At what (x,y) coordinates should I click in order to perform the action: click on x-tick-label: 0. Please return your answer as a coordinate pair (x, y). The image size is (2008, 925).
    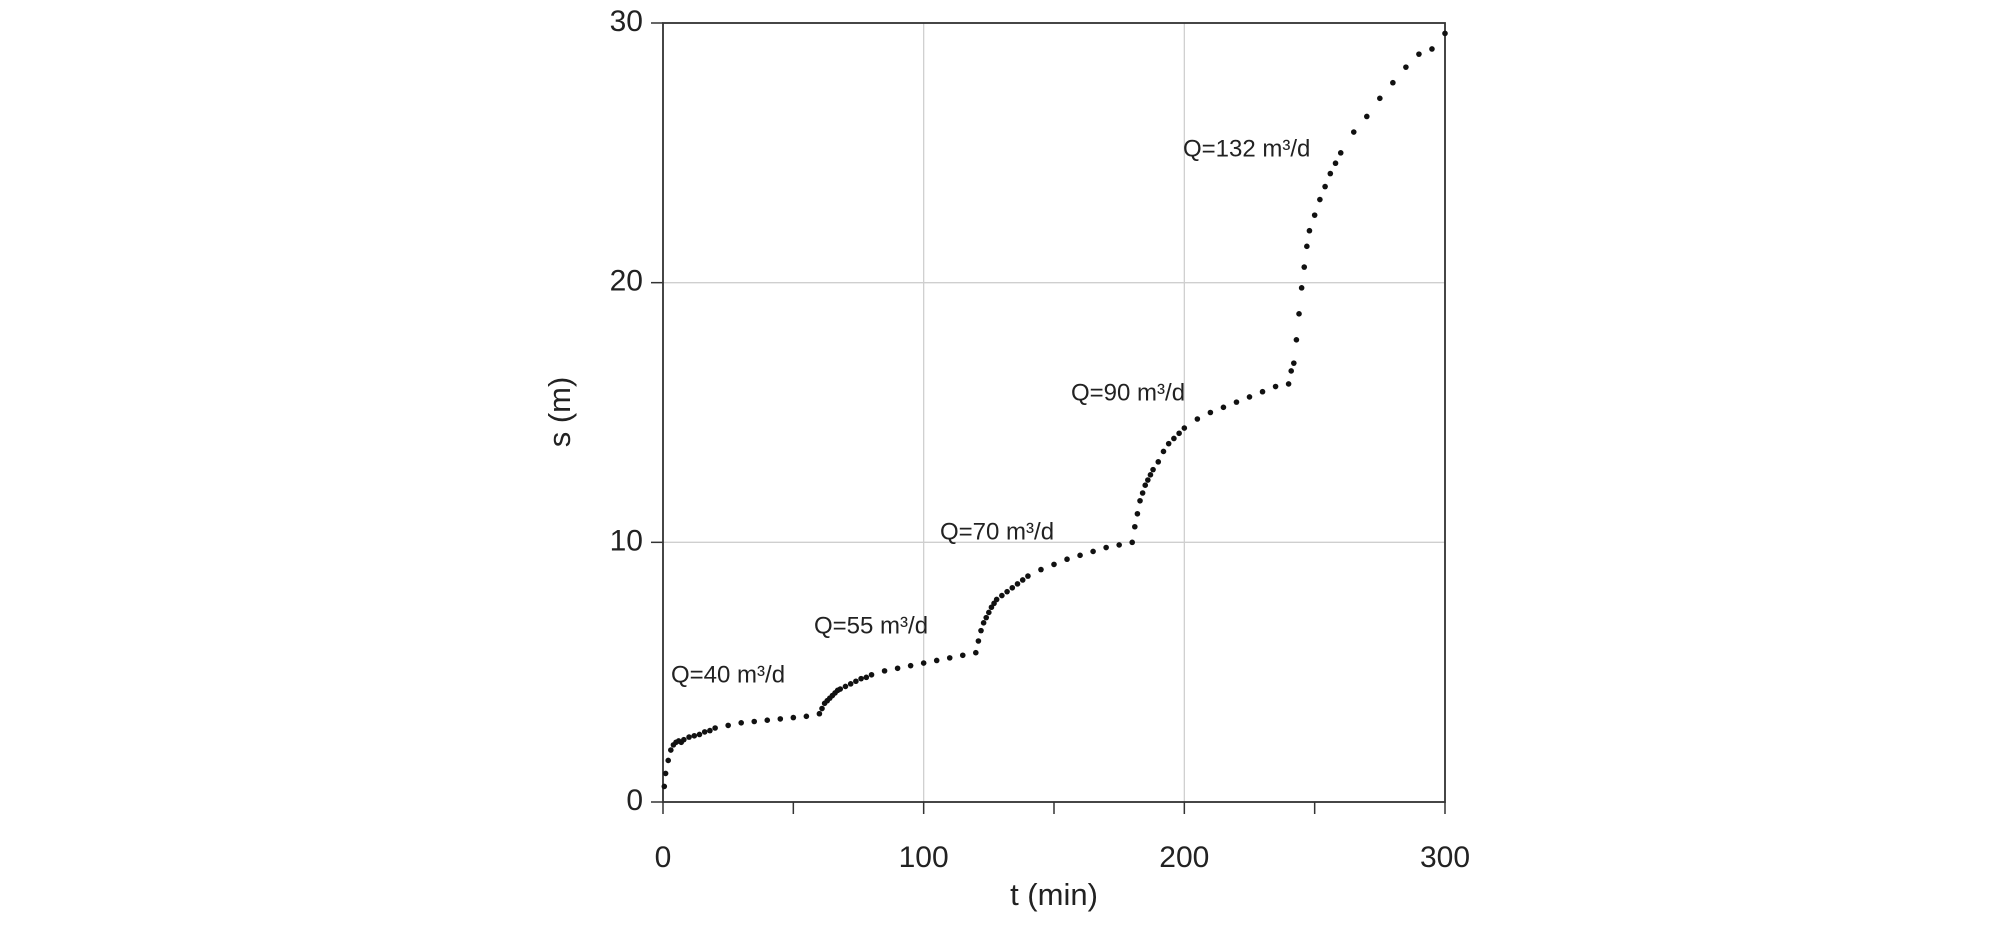
    Looking at the image, I should click on (663, 857).